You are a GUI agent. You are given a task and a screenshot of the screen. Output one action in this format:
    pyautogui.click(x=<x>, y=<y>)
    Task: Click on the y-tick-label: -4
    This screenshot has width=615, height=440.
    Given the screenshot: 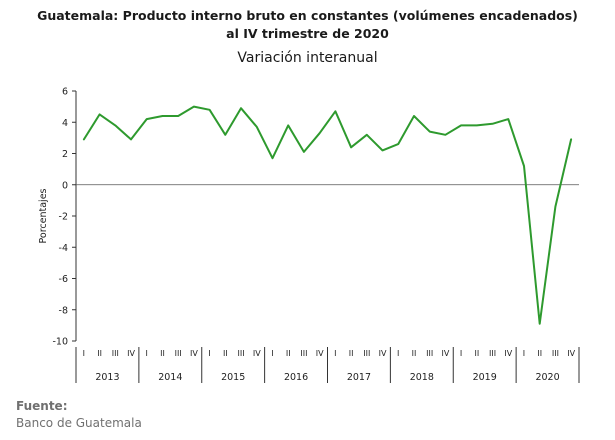 What is the action you would take?
    pyautogui.click(x=63, y=248)
    